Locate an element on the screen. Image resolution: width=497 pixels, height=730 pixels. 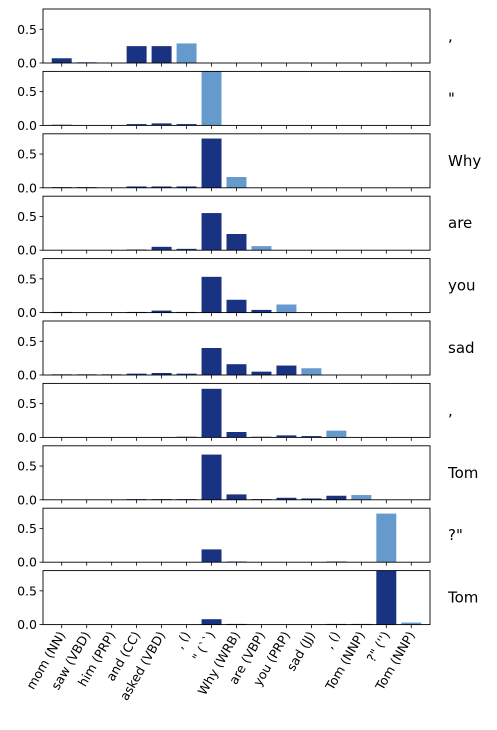
token-label: are is located at coordinates (460, 223).